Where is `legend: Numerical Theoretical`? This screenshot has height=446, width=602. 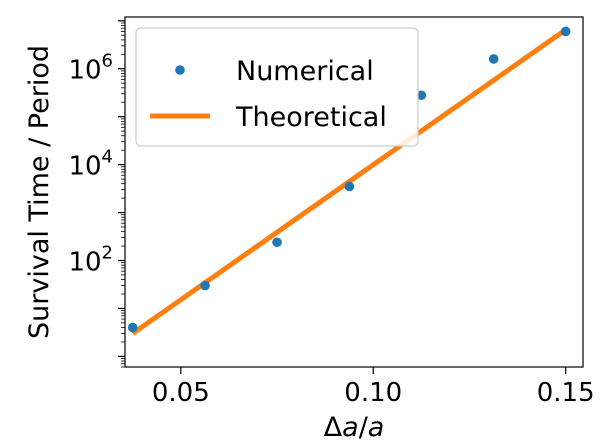
legend: Numerical Theoretical is located at coordinates (277, 87).